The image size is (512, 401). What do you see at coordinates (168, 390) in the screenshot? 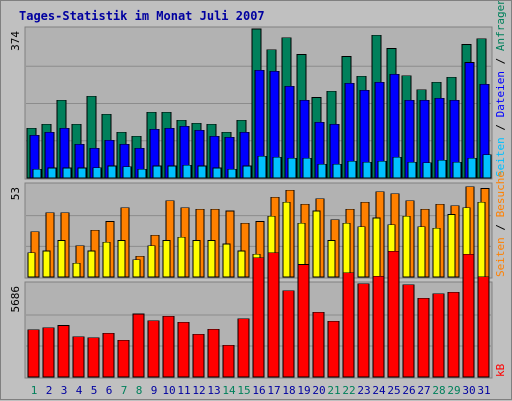
I see `x-tick-label: 10` at bounding box center [168, 390].